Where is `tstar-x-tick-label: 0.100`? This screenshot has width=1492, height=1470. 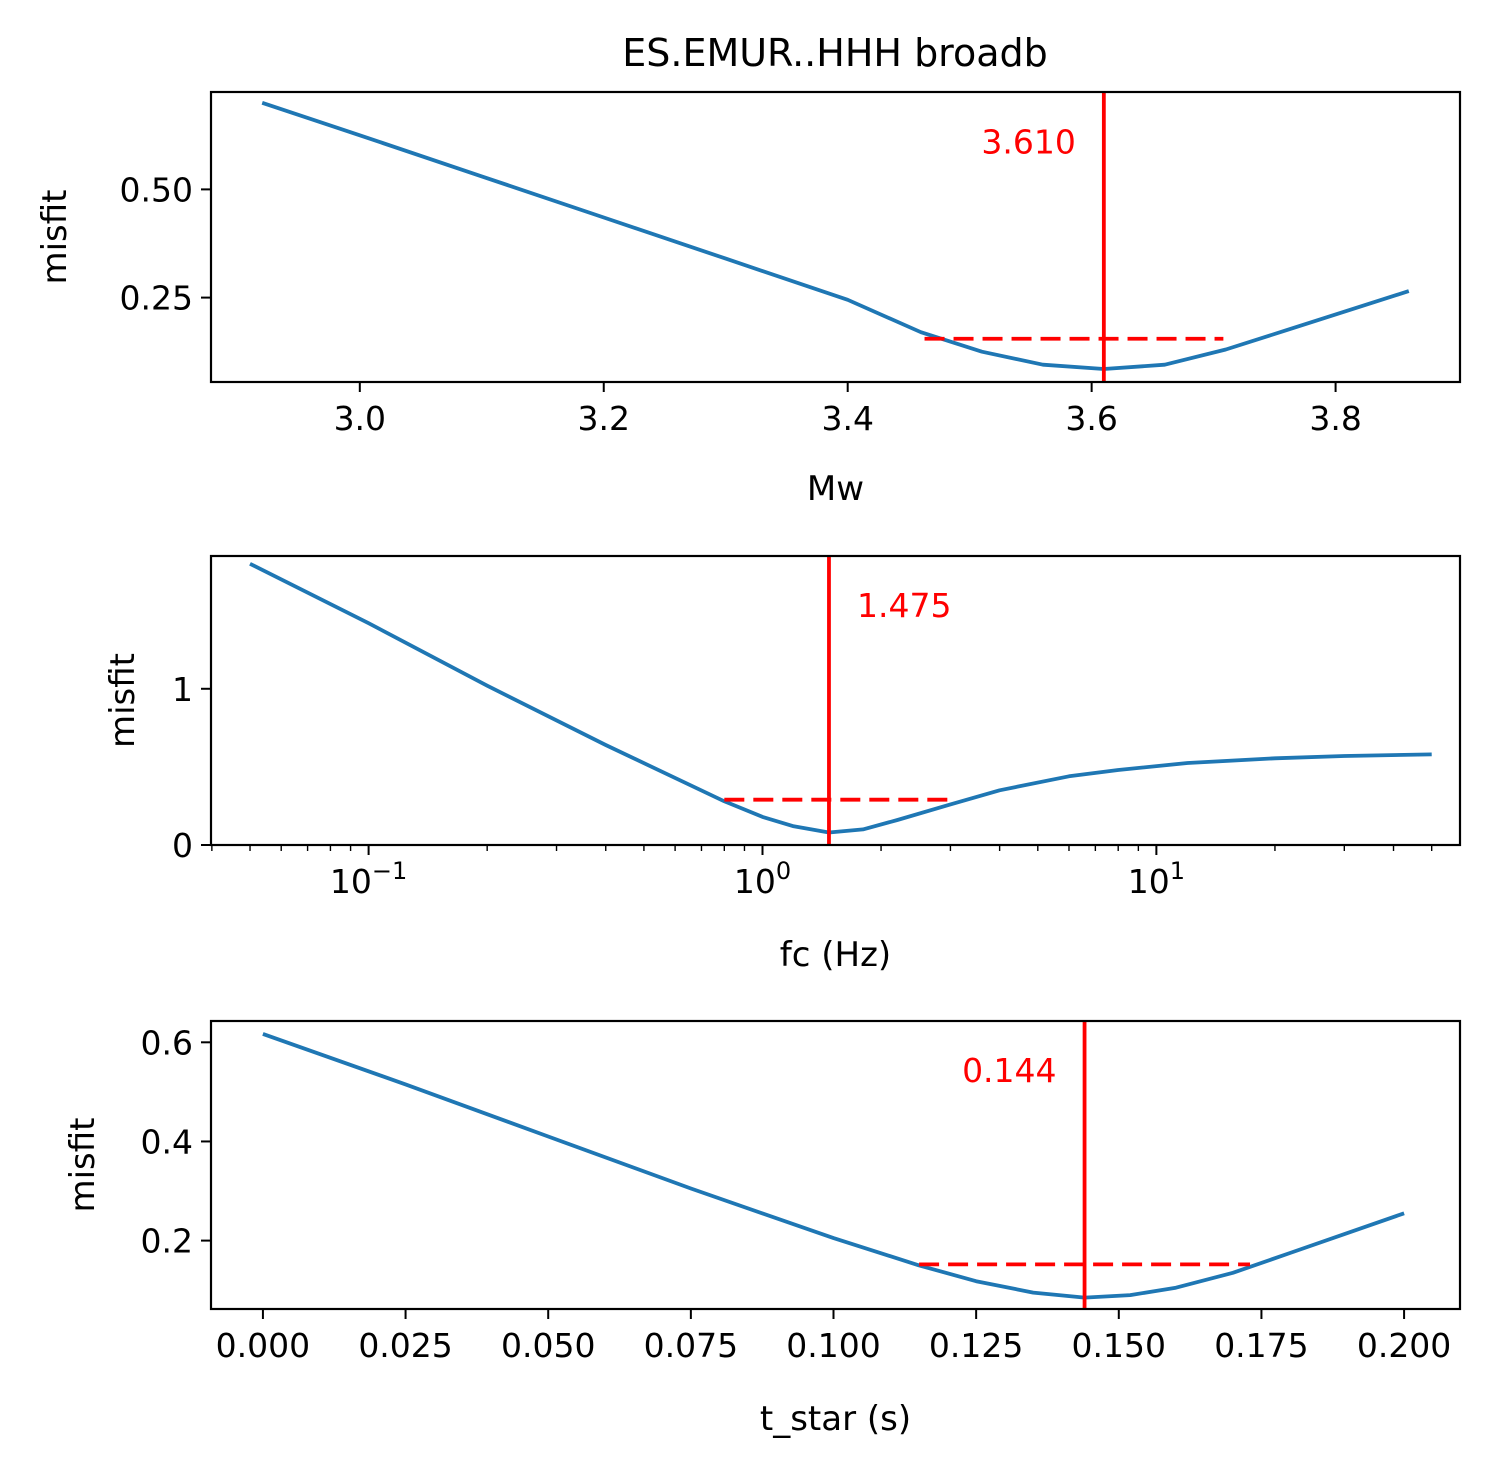
tstar-x-tick-label: 0.100 is located at coordinates (833, 1345).